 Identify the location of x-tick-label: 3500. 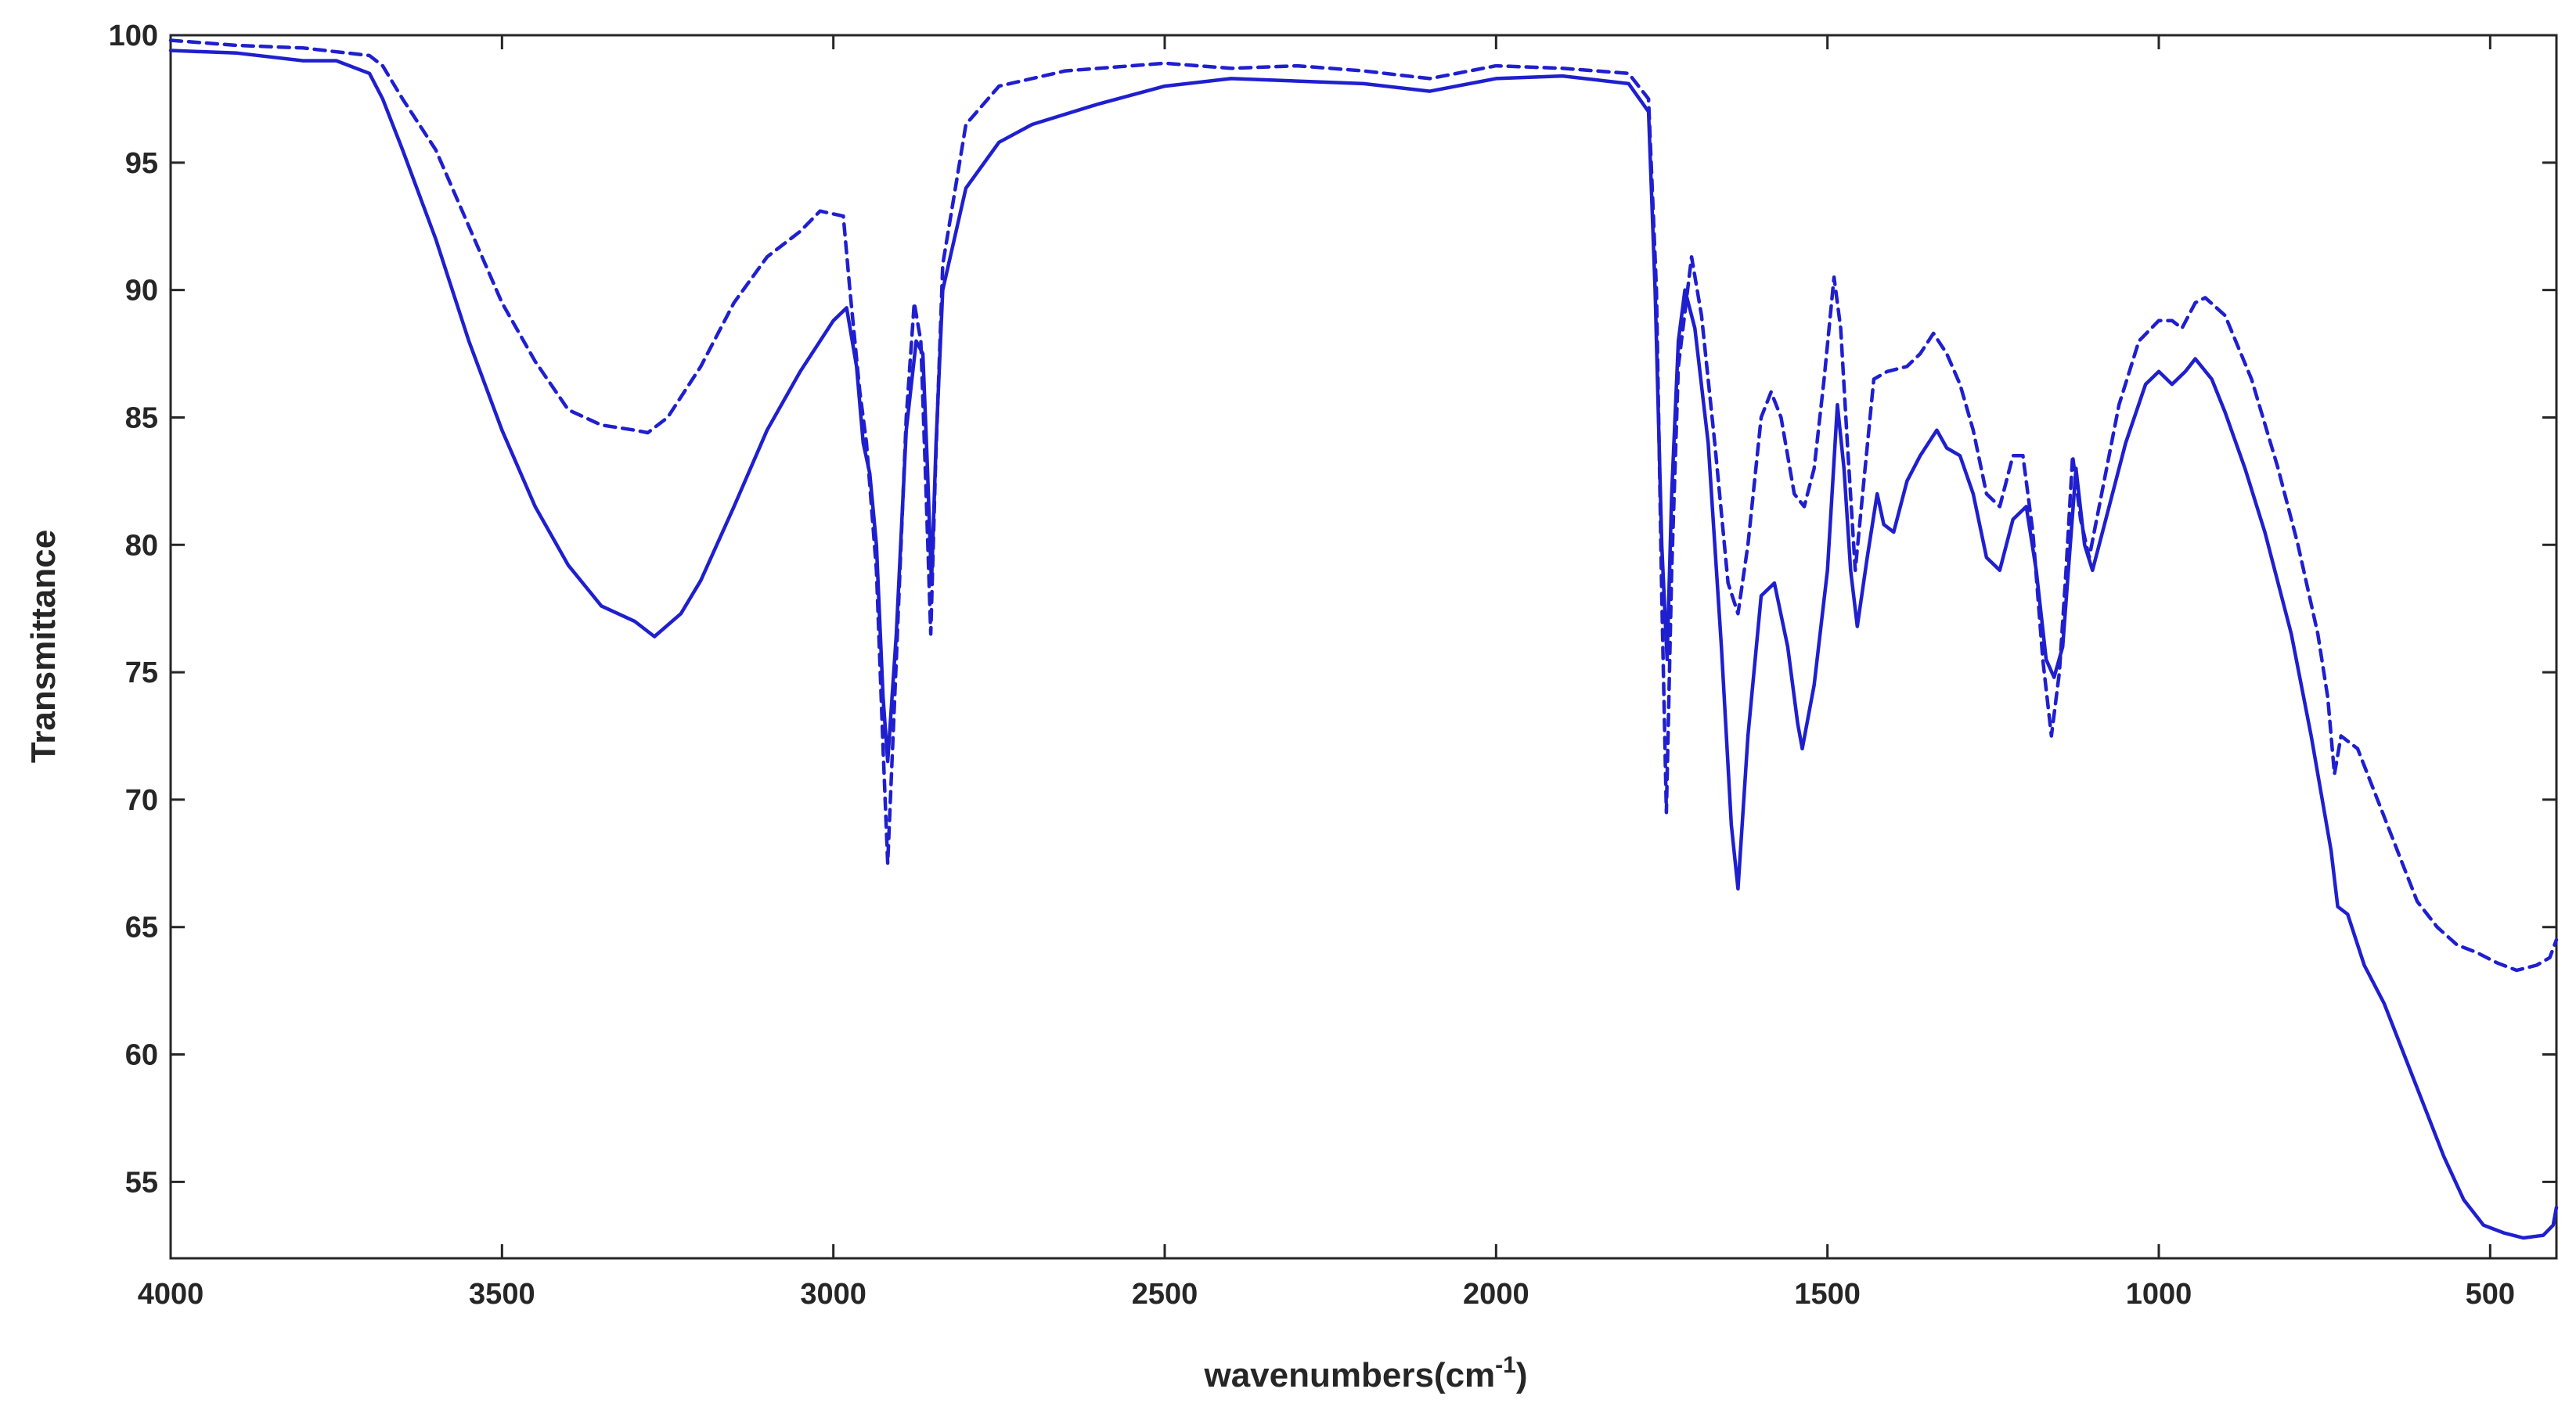
(502, 1294).